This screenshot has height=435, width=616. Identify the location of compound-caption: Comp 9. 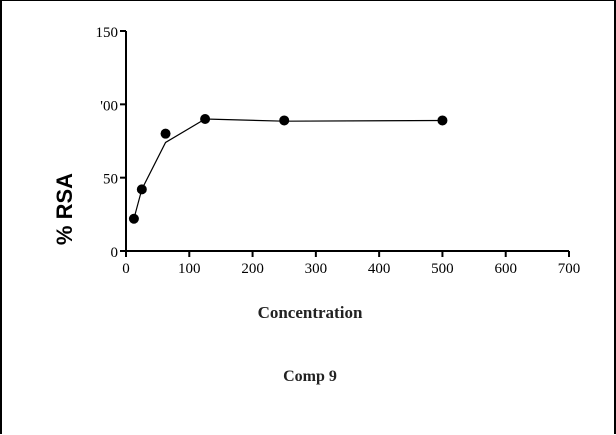
(310, 376).